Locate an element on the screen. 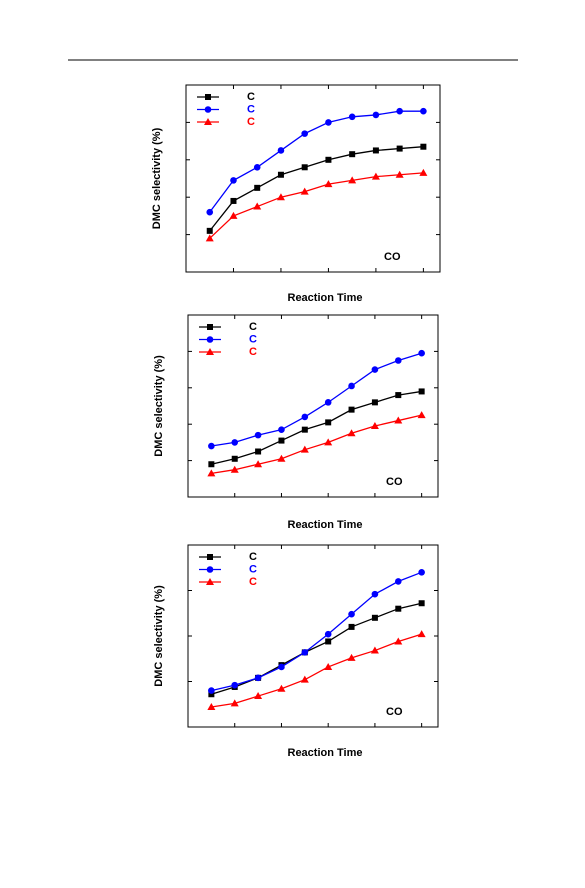 This screenshot has height=888, width=585. x-axis-label: Reaction Time is located at coordinates (325, 753).